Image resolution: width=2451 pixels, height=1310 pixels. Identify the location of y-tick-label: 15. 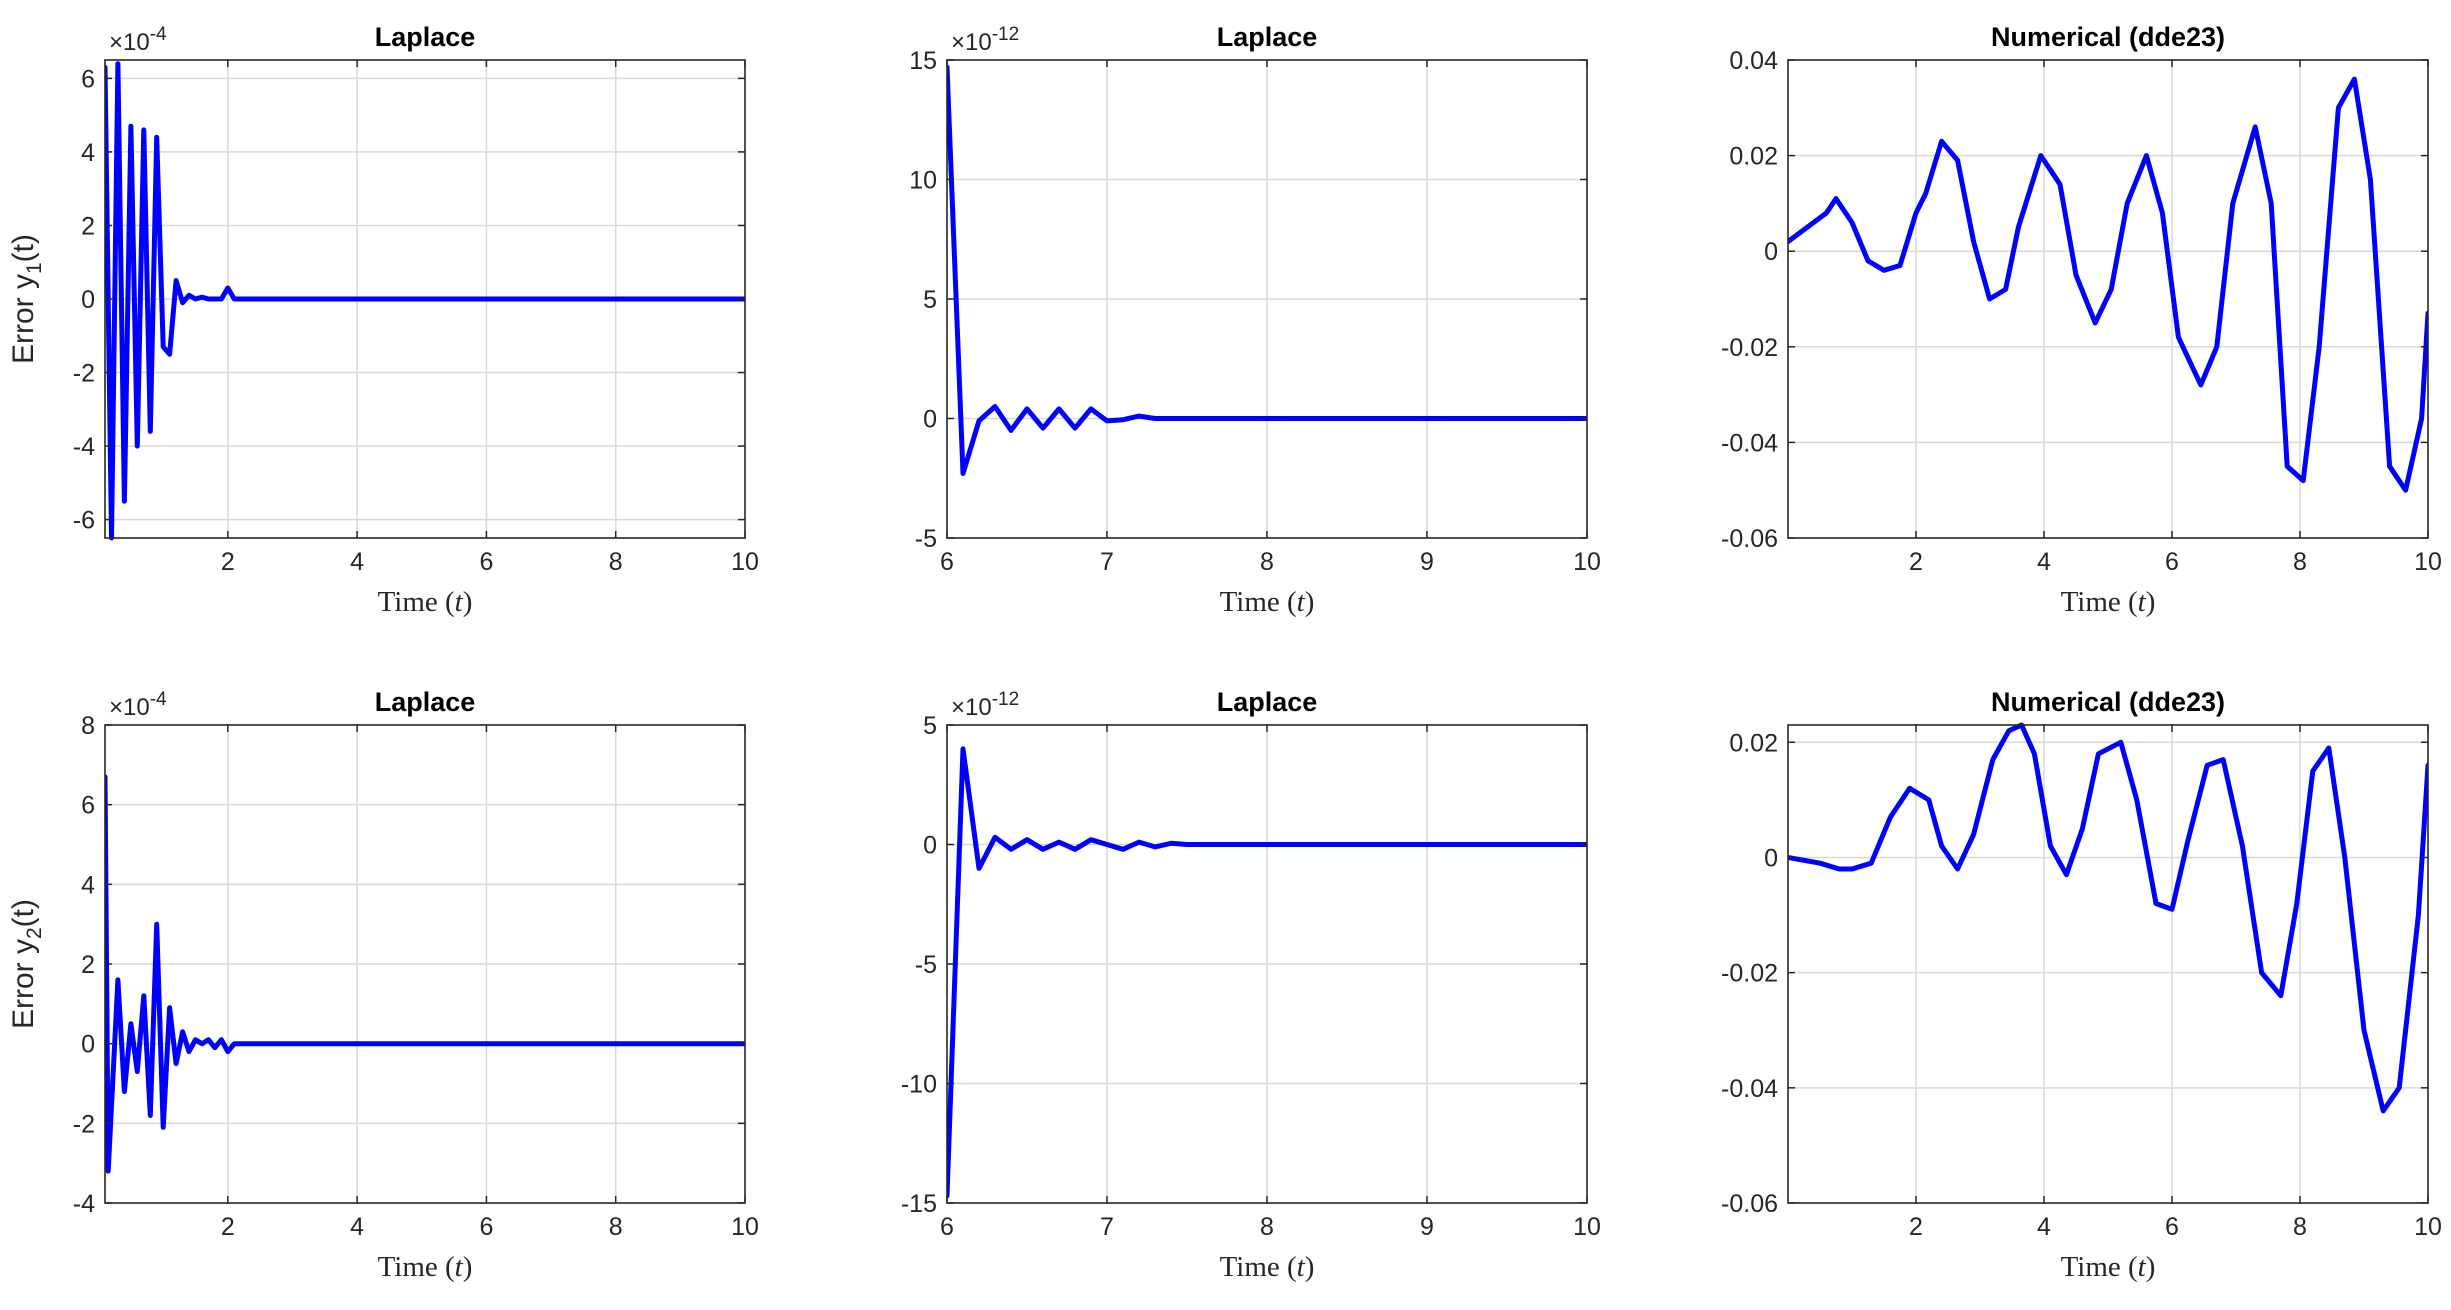
(923, 61).